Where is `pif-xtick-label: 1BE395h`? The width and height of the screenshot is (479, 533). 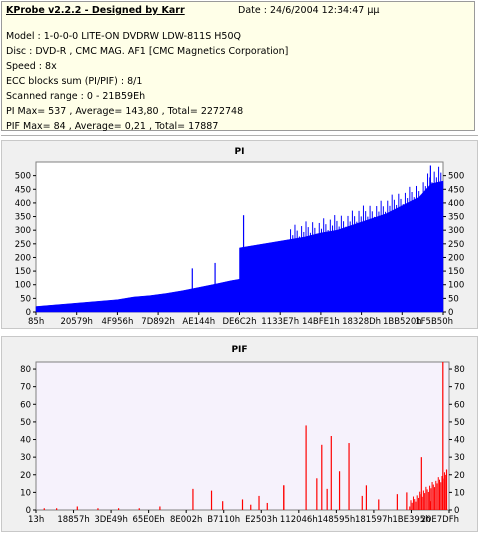 pif-xtick-label: 1BE395h is located at coordinates (411, 520).